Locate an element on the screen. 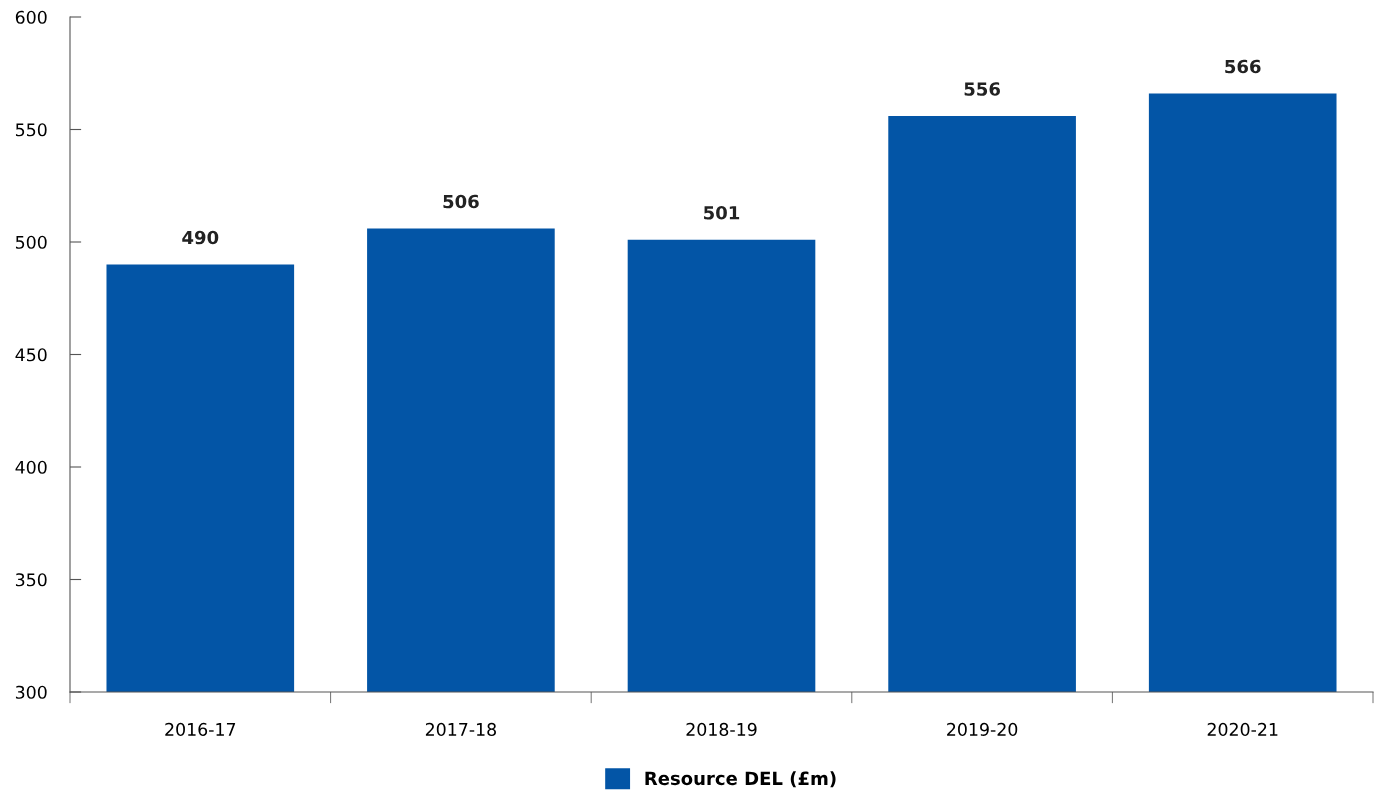 The width and height of the screenshot is (1381, 793). x-tick-label: 2018-19 is located at coordinates (721, 729).